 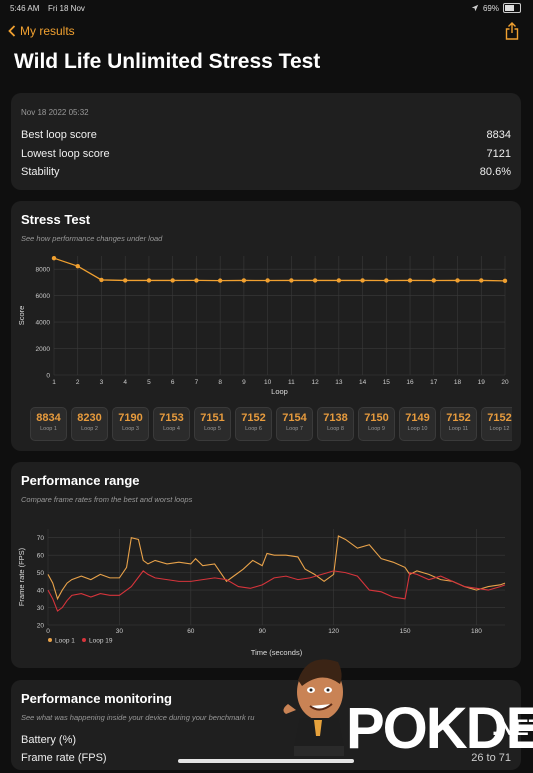 What do you see at coordinates (266, 172) in the screenshot?
I see `summary-row: Stability 80.6%` at bounding box center [266, 172].